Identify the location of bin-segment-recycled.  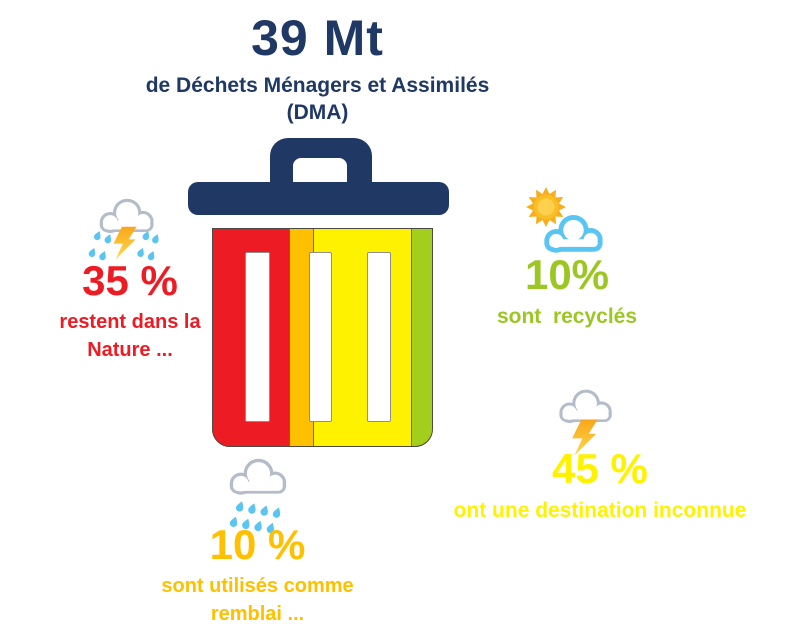
(422, 337).